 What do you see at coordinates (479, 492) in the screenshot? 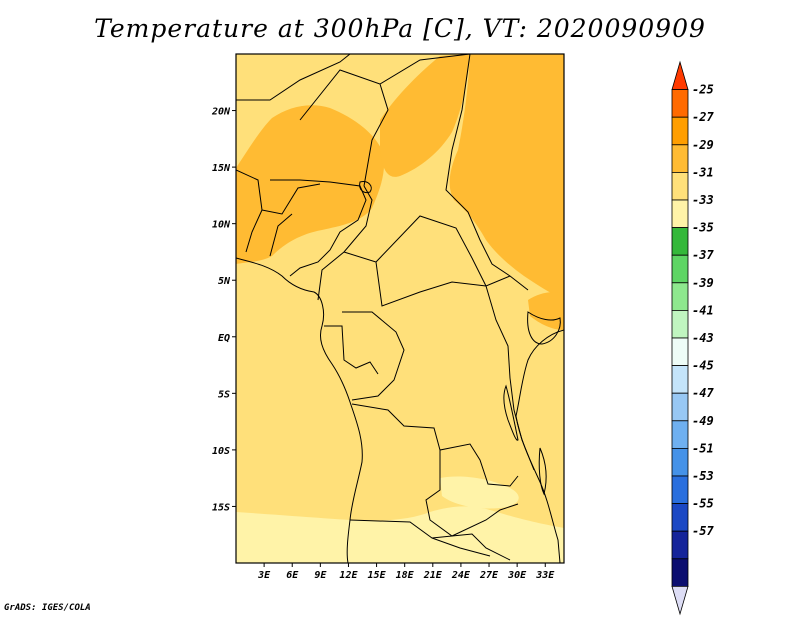
I see `field-band-below-33-south-east` at bounding box center [479, 492].